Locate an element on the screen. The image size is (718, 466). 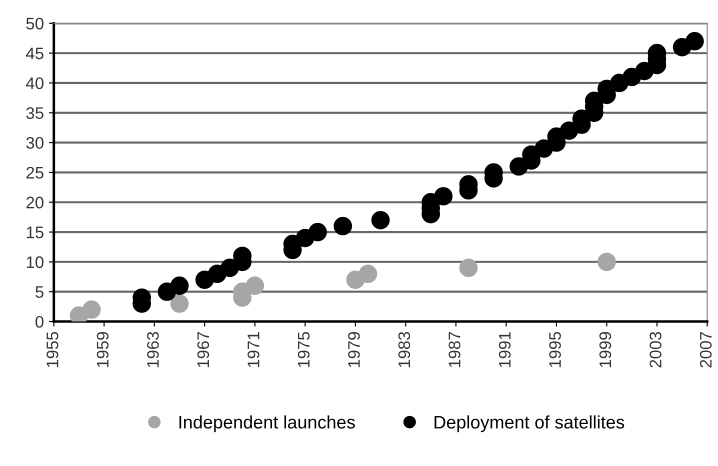
y-tick-label: 15 is located at coordinates (35, 232).